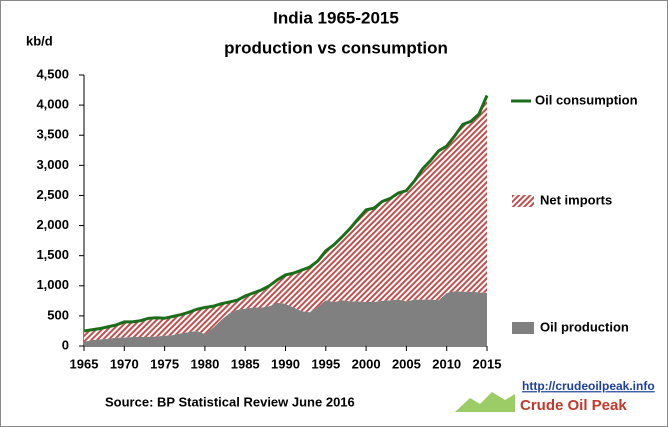 The width and height of the screenshot is (668, 427). Describe the element at coordinates (65, 344) in the screenshot. I see `y-tick-label: 0` at that location.